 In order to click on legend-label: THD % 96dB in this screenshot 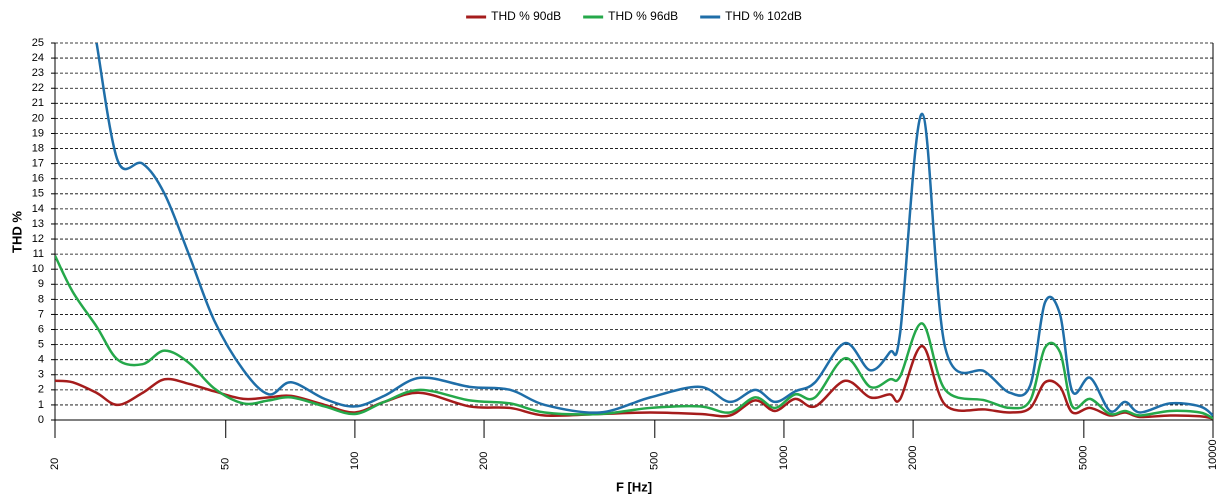, I will do `click(643, 16)`.